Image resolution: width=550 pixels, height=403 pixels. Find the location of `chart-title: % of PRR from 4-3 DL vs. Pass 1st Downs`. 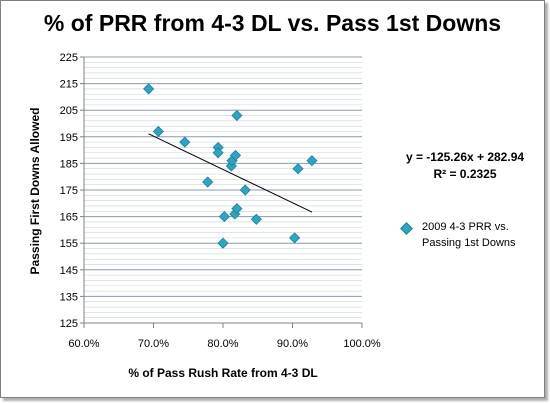

chart-title: % of PRR from 4-3 DL vs. Pass 1st Downs is located at coordinates (272, 23).